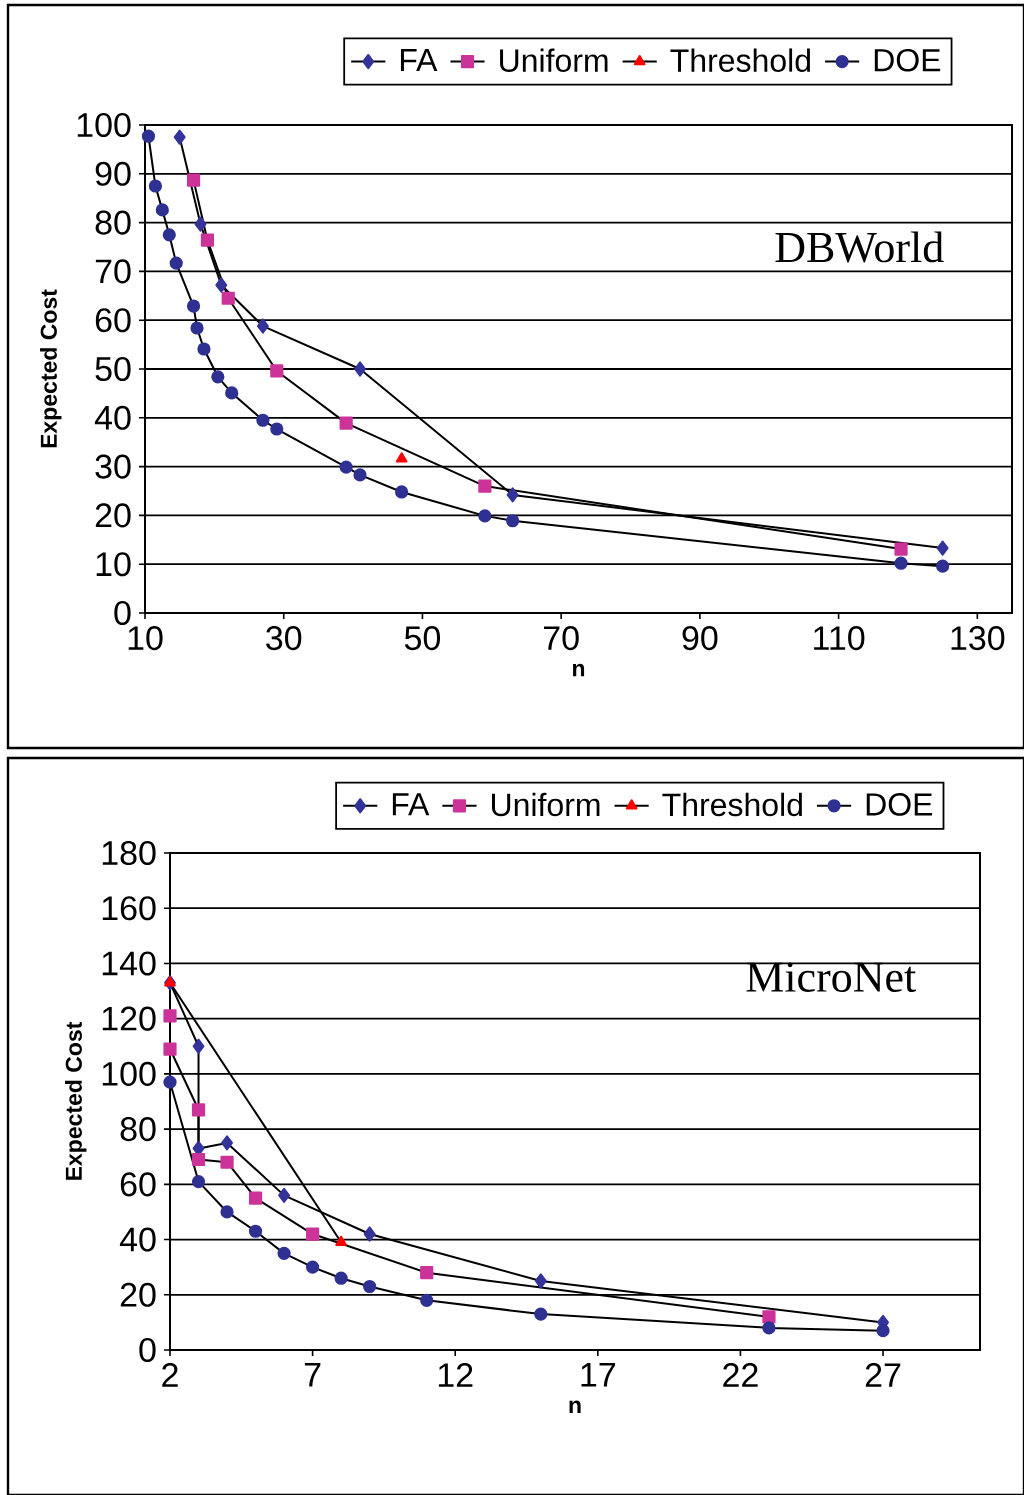 The image size is (1024, 1495). I want to click on y-tick-label: 140, so click(129, 963).